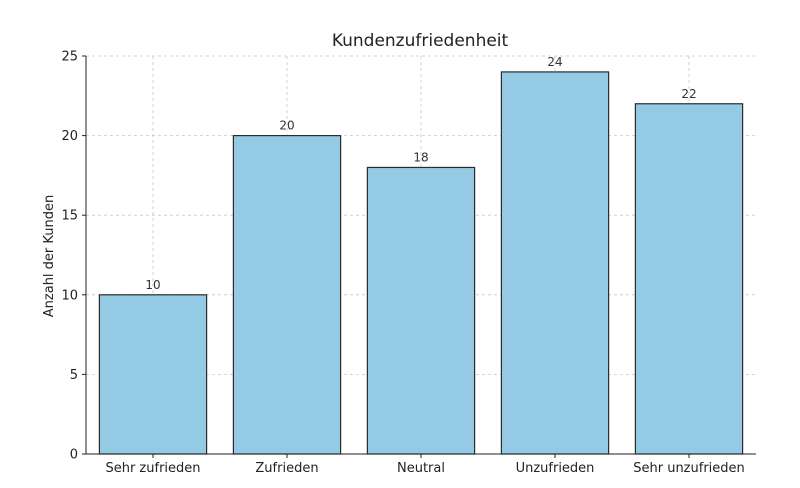  I want to click on y-tick-label: 5, so click(74, 375).